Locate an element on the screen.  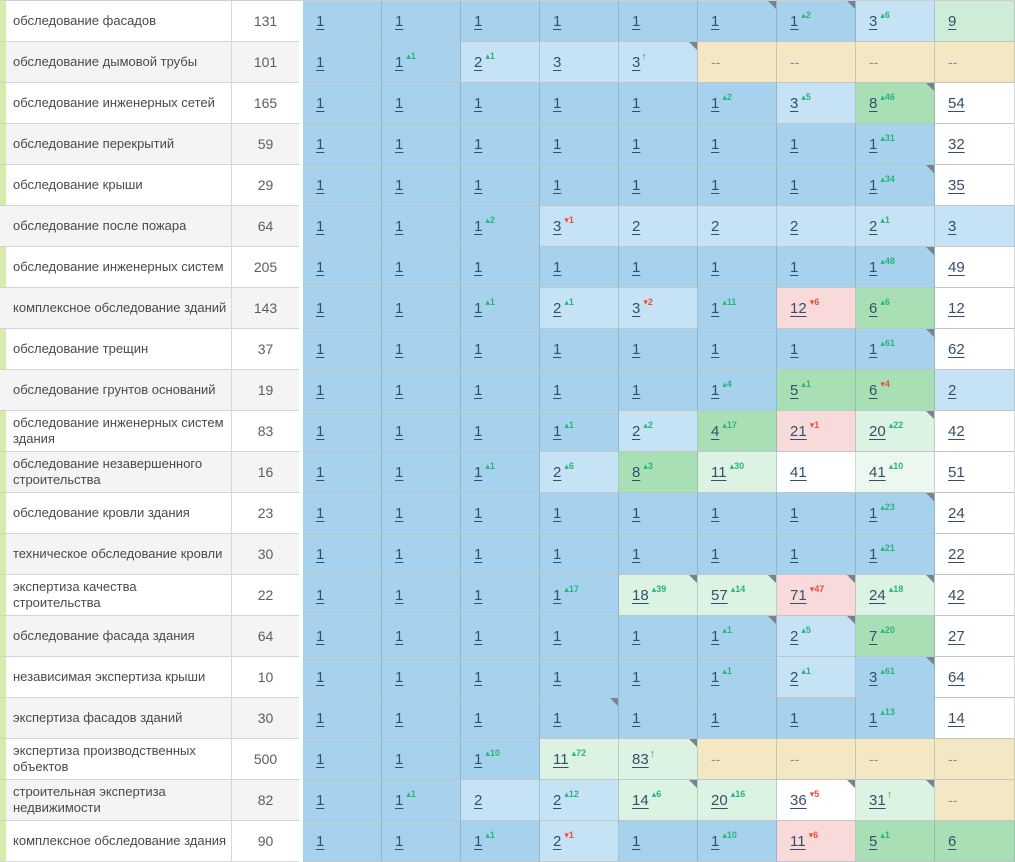
position-cell: 12 is located at coordinates (975, 308).